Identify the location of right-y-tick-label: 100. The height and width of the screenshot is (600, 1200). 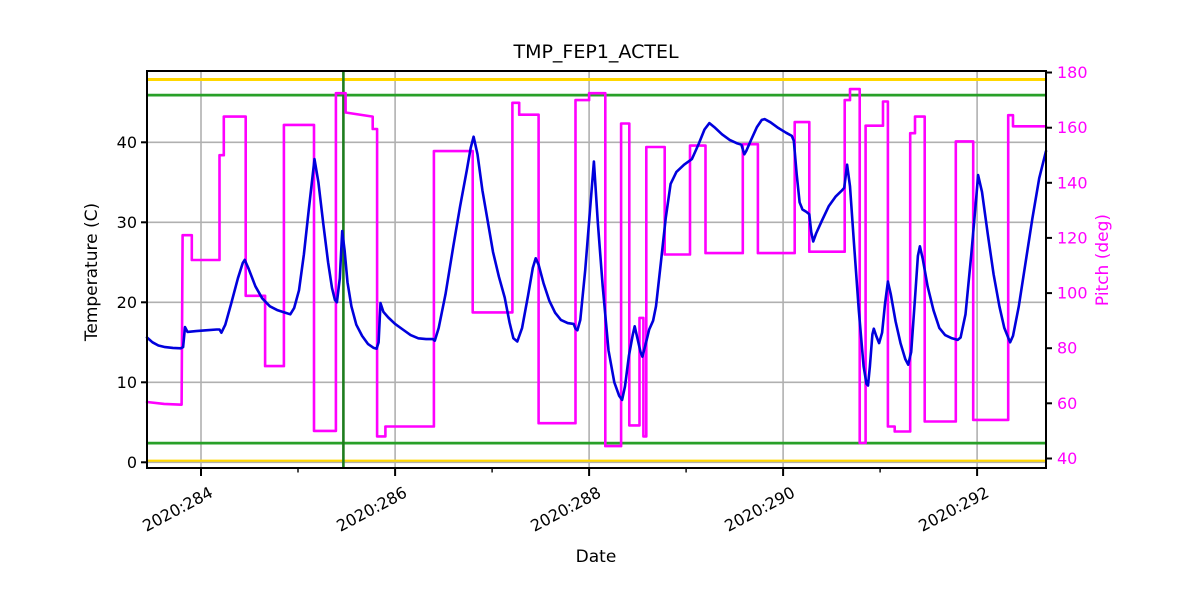
(1072, 293).